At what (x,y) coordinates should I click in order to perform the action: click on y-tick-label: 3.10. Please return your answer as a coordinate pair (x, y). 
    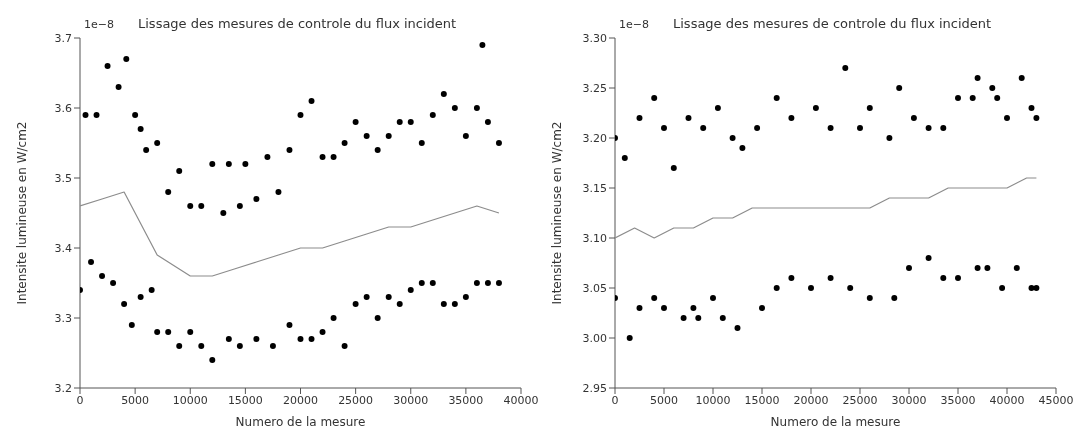
    Looking at the image, I should click on (594, 238).